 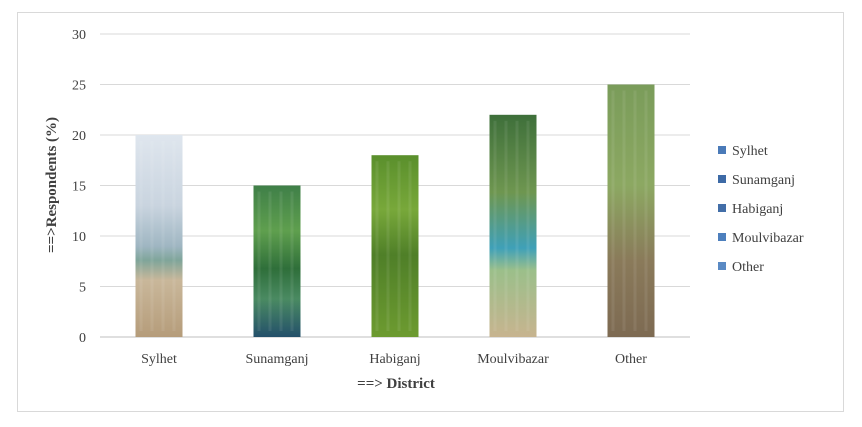 What do you see at coordinates (763, 180) in the screenshot?
I see `legend-label: Sunamganj` at bounding box center [763, 180].